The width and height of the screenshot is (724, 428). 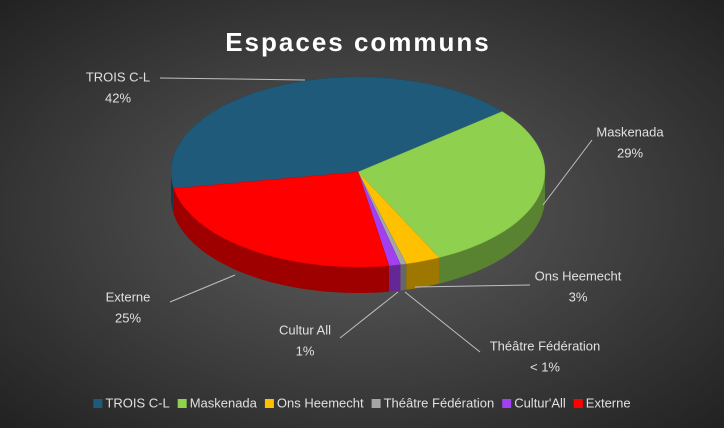 I want to click on legend-label: Théâtre Fédération, so click(x=439, y=402).